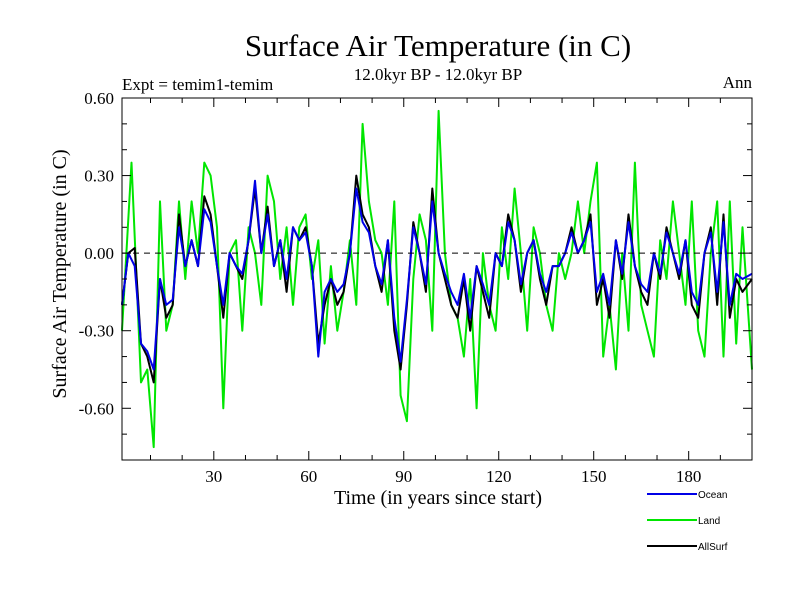  Describe the element at coordinates (687, 521) in the screenshot. I see `legend: Ocean Land AllSurf` at that location.